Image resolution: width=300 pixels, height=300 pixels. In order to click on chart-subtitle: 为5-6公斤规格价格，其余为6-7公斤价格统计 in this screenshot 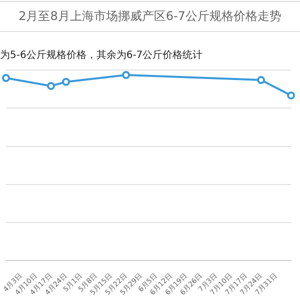, I will do `click(101, 55)`.